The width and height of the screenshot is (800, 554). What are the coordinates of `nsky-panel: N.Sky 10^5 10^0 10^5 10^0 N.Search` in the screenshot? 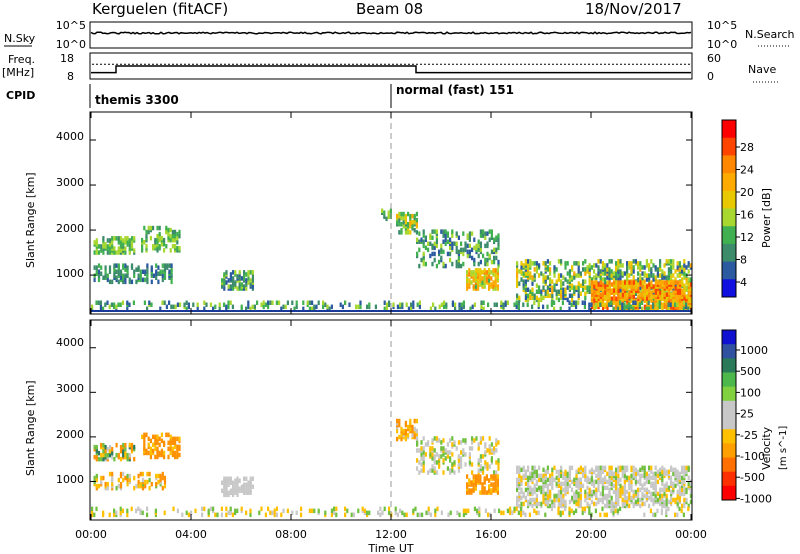 It's located at (399, 35).